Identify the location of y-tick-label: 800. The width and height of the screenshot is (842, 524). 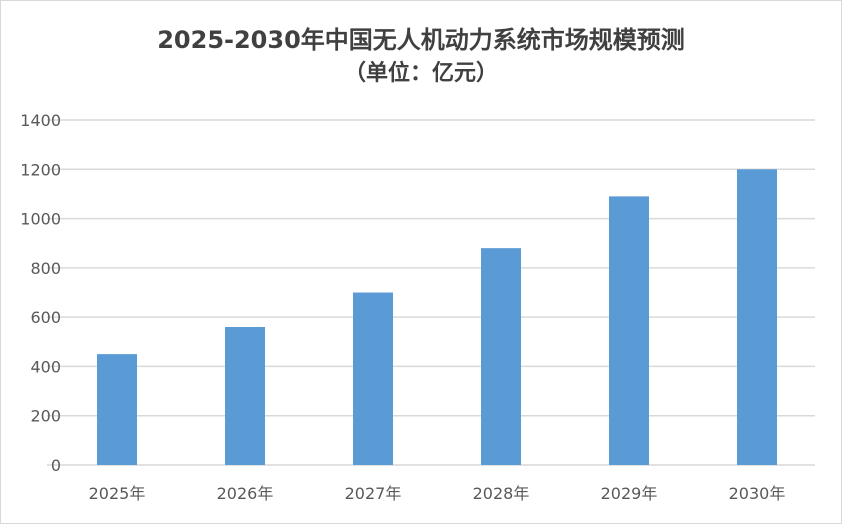
(45, 268).